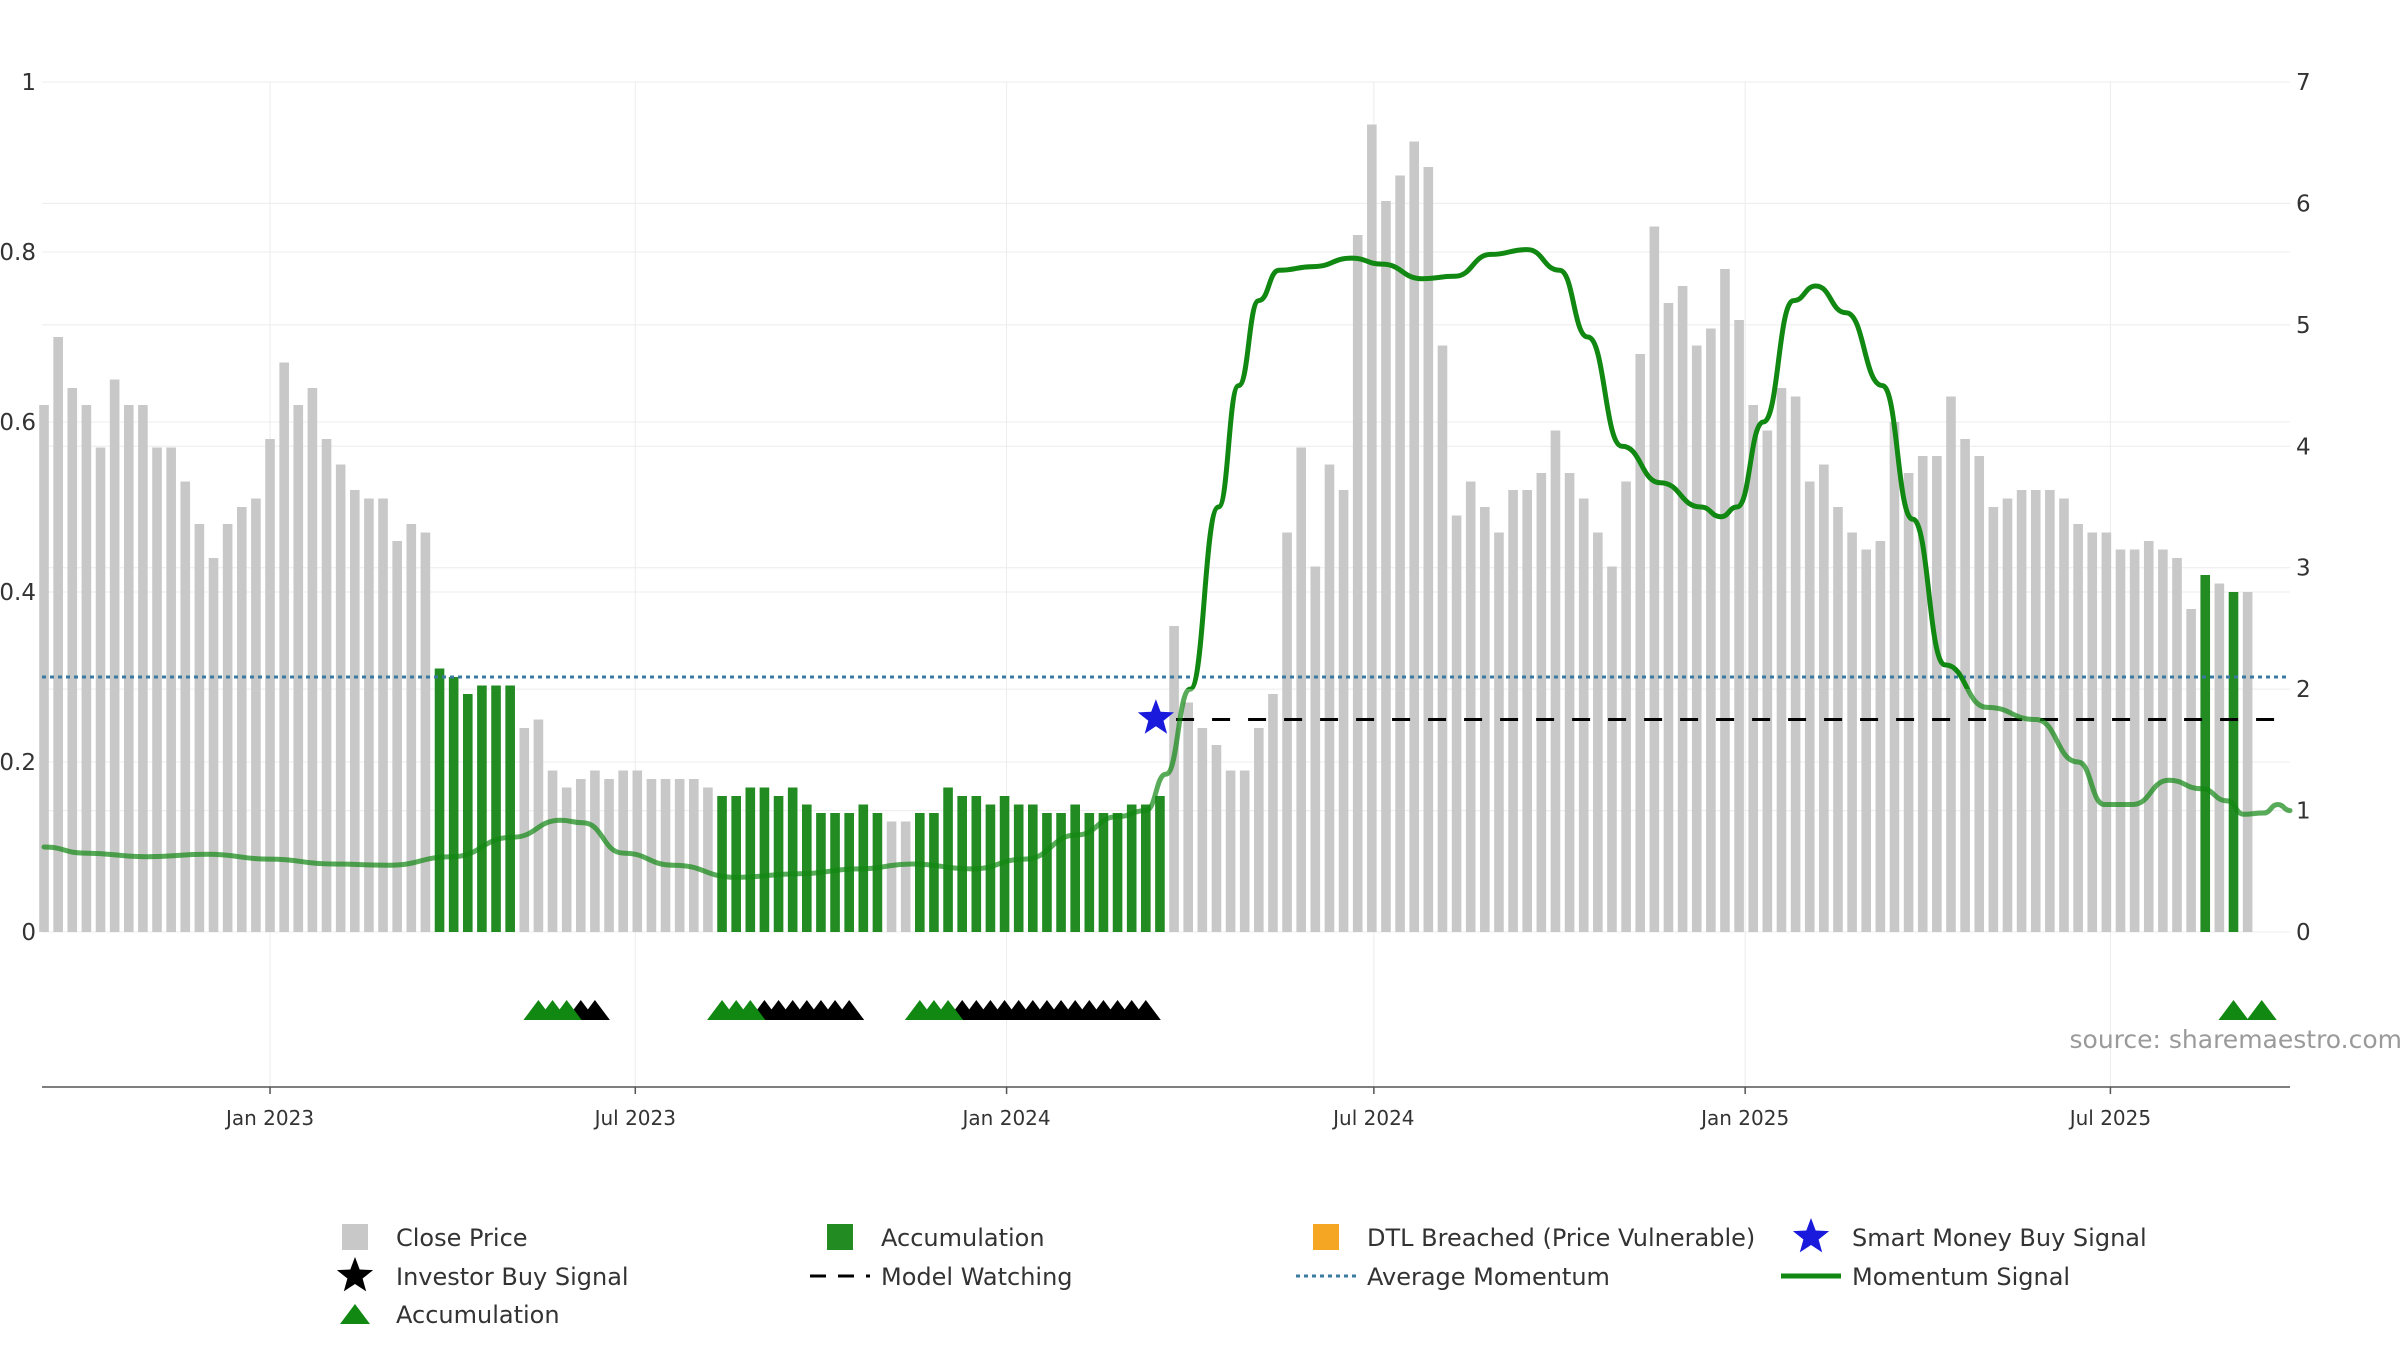 The image size is (2400, 1350). Describe the element at coordinates (18, 423) in the screenshot. I see `left-tick-label: 0.6` at that location.